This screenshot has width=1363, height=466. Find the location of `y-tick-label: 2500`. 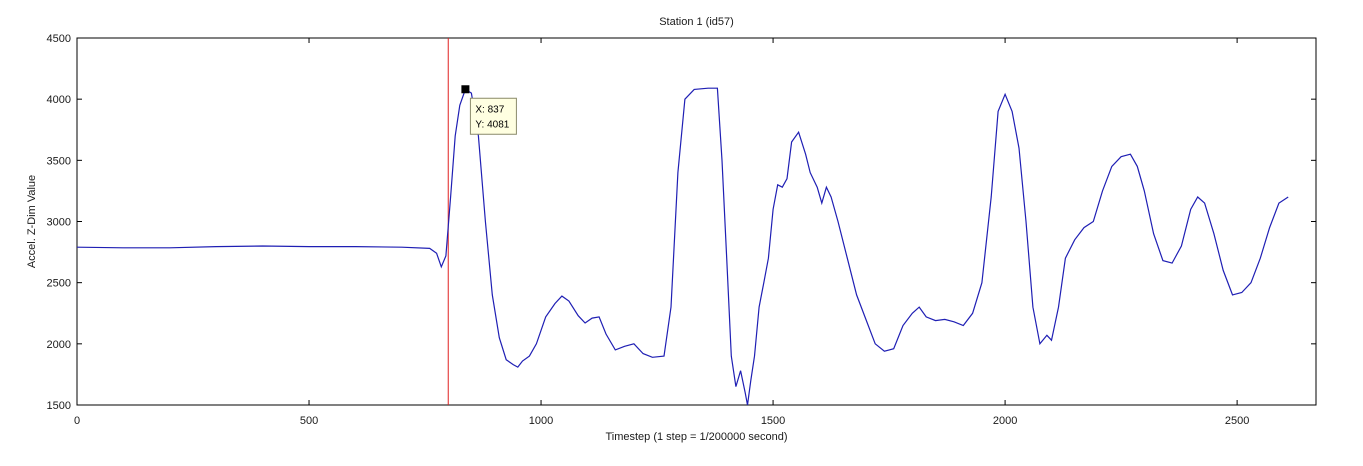

y-tick-label: 2500 is located at coordinates (59, 284).